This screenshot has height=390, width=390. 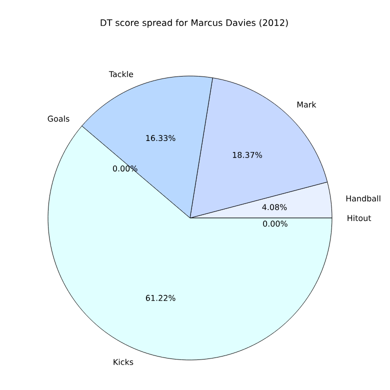 I want to click on chart-title: DT score spread for Marcus Davies (2012), so click(x=194, y=23).